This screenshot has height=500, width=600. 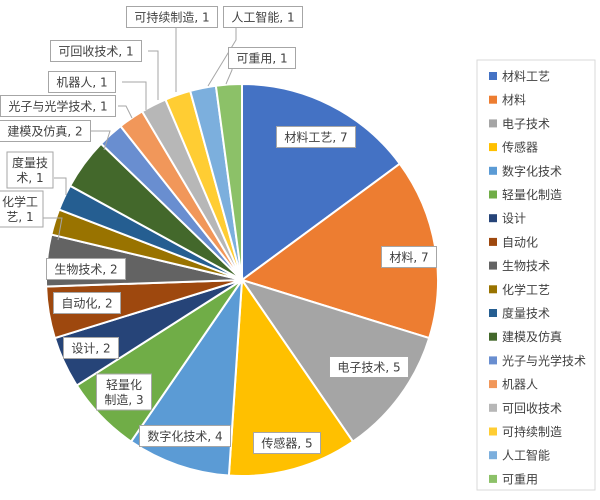 I want to click on legend-item: 机器人, so click(x=513, y=385).